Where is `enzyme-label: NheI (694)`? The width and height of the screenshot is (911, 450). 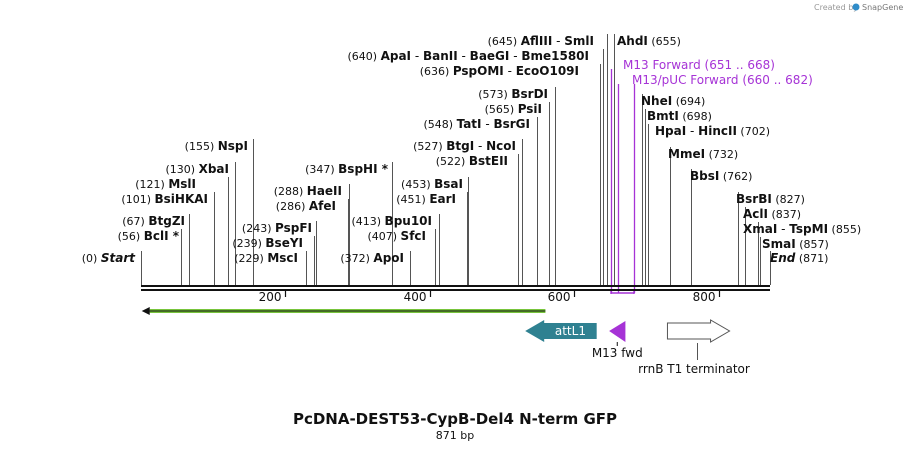
enzyme-label: NheI (694) is located at coordinates (673, 101).